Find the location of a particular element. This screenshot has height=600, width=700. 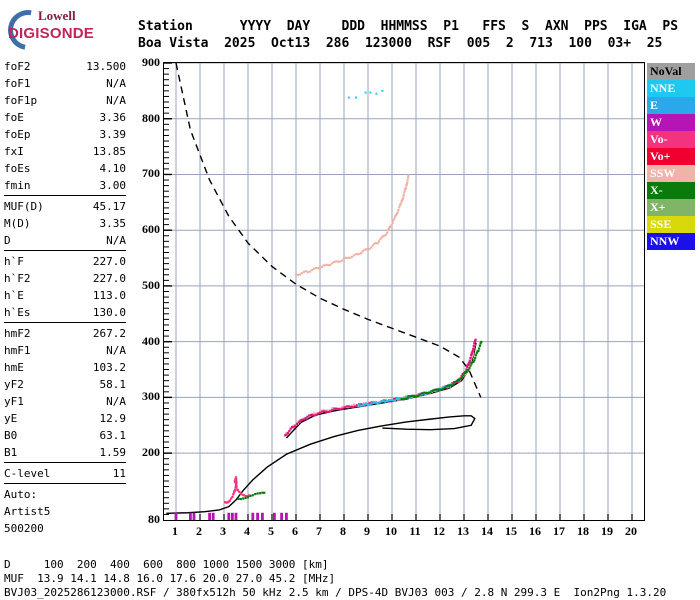

y-tick-label: 500 is located at coordinates (151, 284).